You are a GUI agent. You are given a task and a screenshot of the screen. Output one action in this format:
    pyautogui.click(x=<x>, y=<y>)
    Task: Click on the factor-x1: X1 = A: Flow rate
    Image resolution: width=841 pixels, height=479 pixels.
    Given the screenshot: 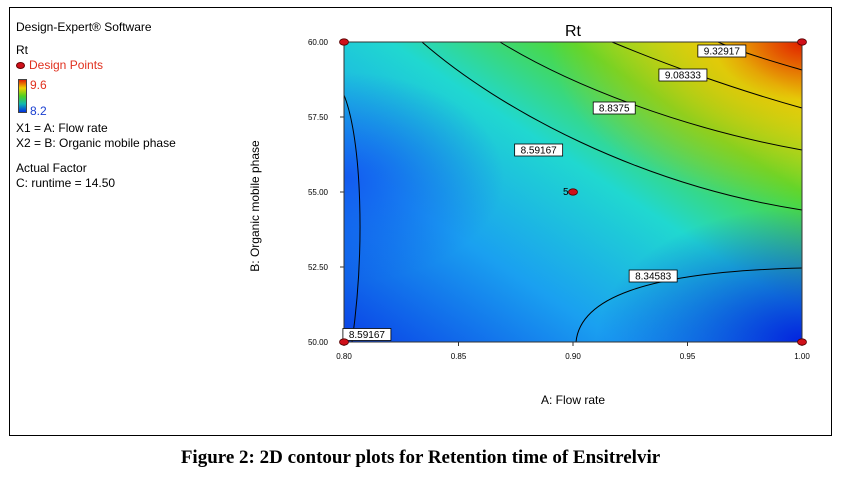 What is the action you would take?
    pyautogui.click(x=62, y=128)
    